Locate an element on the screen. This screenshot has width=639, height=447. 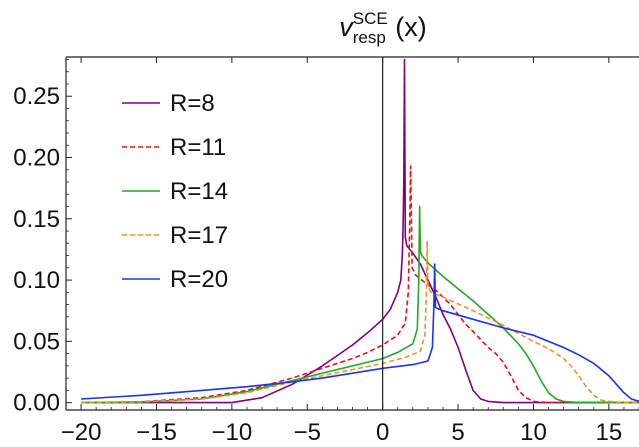
title-superscript: SCE is located at coordinates (370, 18).